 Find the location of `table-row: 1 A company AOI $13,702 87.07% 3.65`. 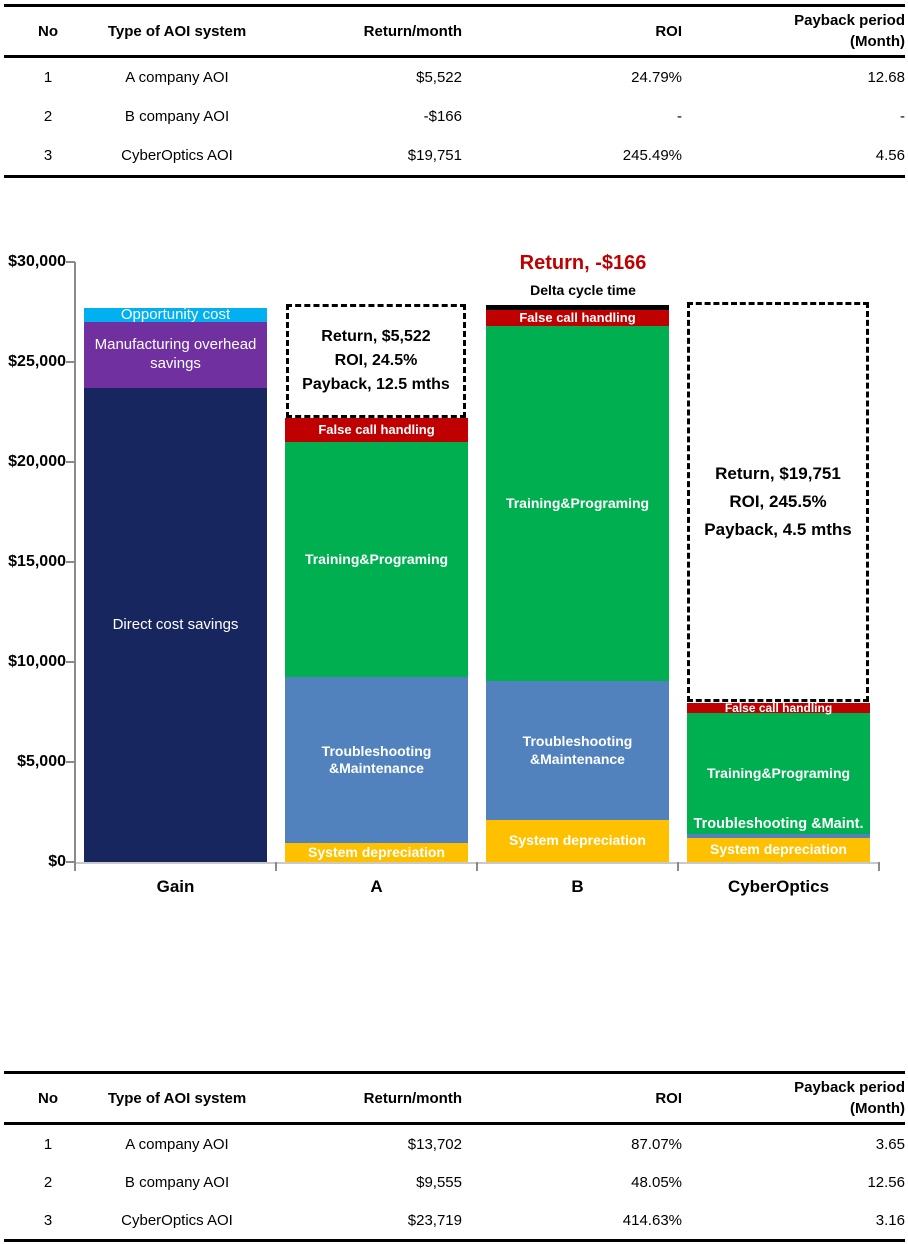

table-row: 1 A company AOI $13,702 87.07% 3.65 is located at coordinates (454, 1144).